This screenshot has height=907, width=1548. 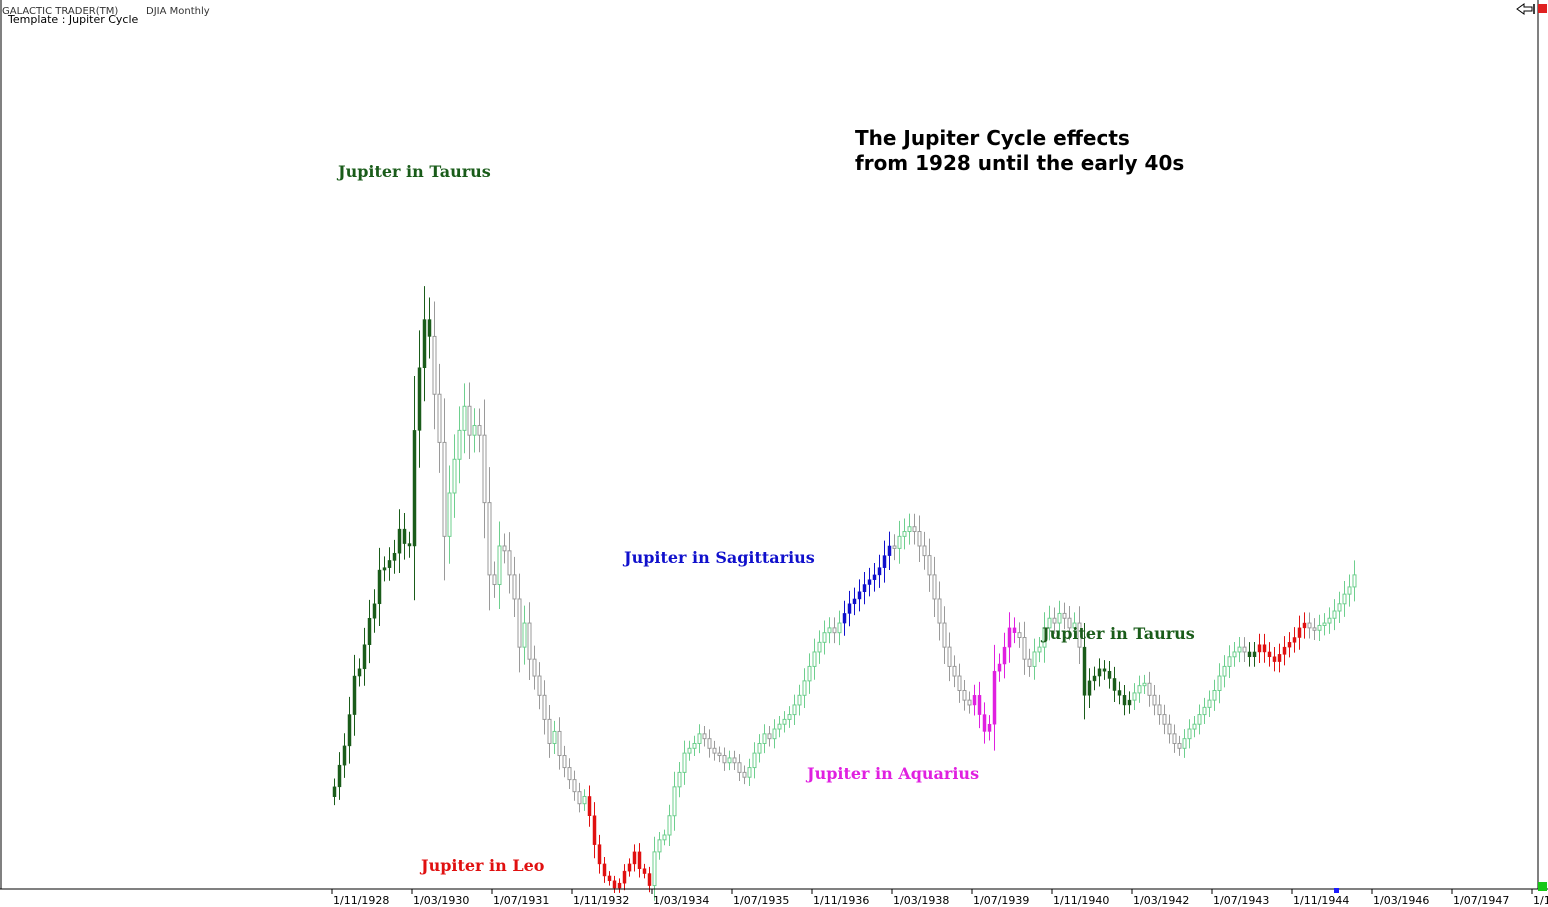 I want to click on resize-grip-icon, so click(x=1542, y=886).